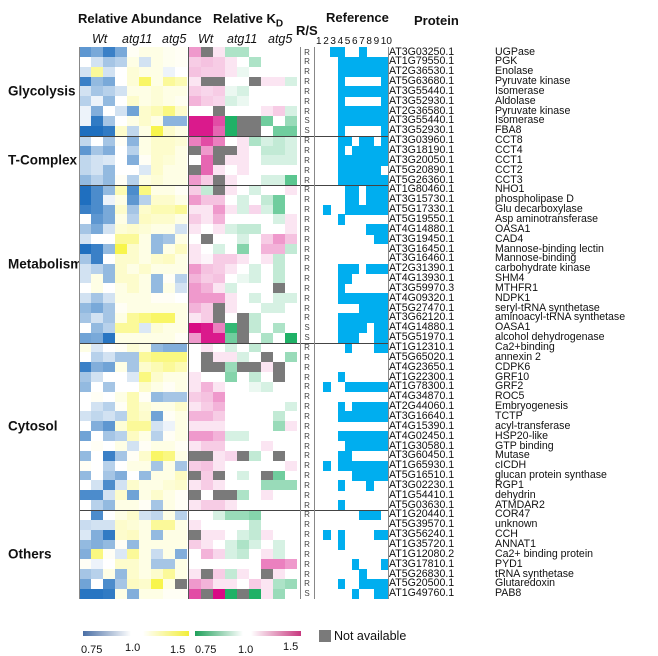  Describe the element at coordinates (515, 100) in the screenshot. I see `protein-name: Aldolase` at that location.